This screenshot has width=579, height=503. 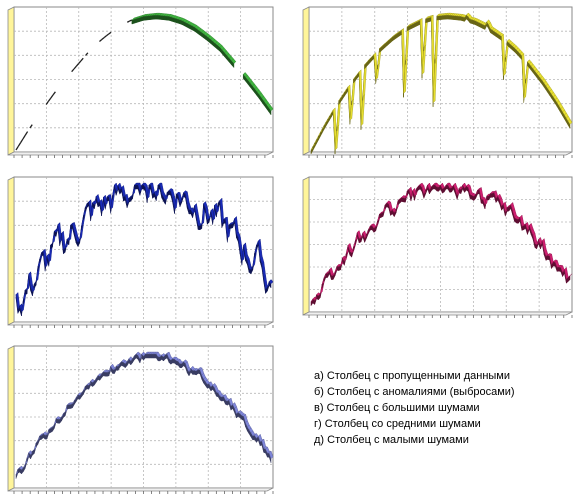 What do you see at coordinates (11, 81) in the screenshot?
I see `left-wall-a` at bounding box center [11, 81].